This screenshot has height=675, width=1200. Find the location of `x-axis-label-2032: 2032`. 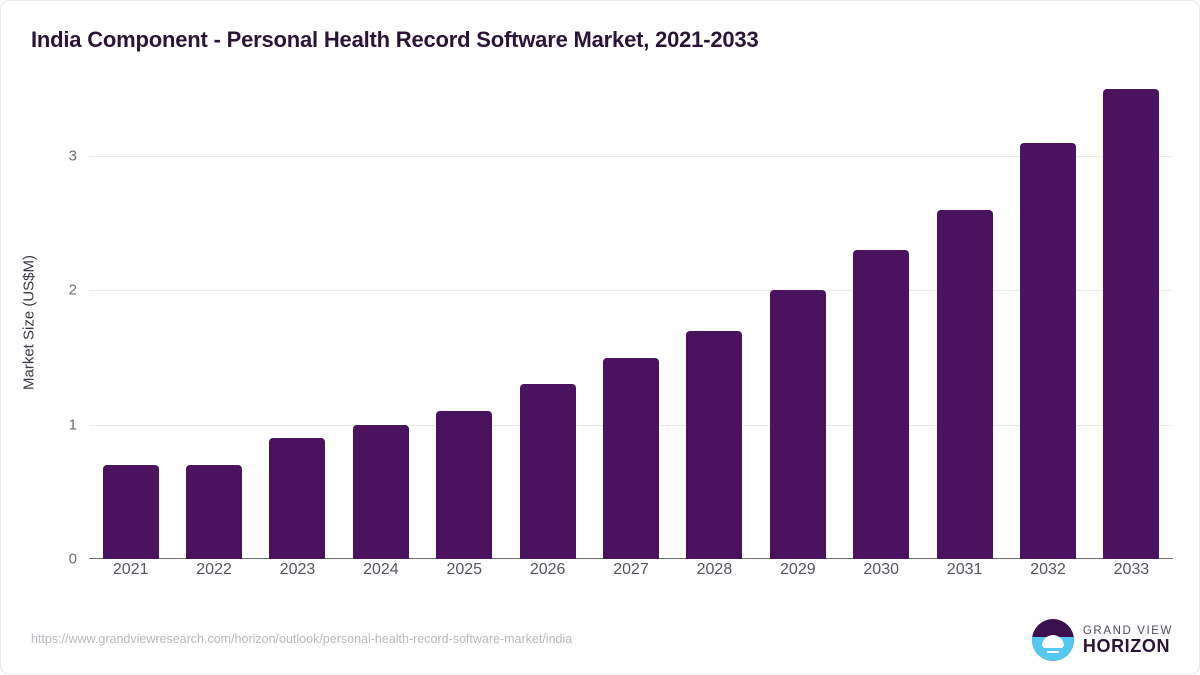

x-axis-label-2032: 2032 is located at coordinates (1048, 569).